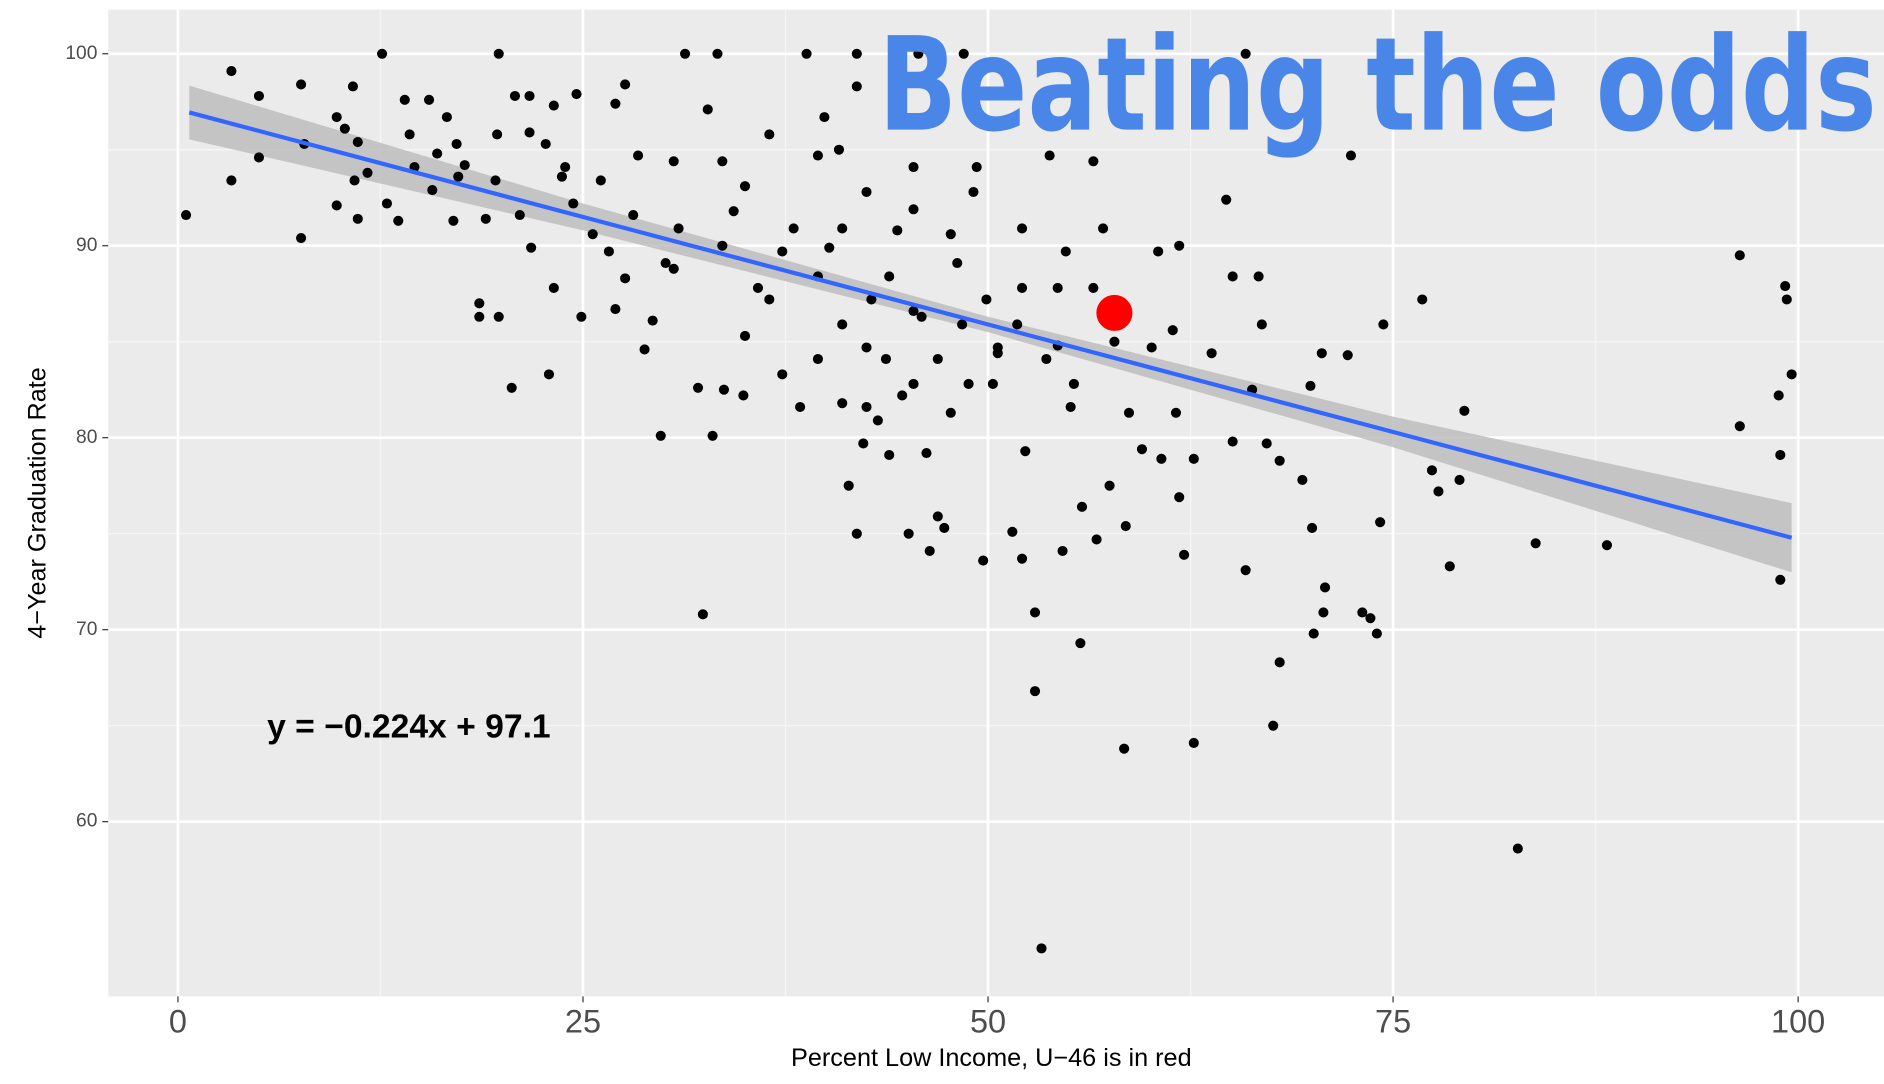  I want to click on highlight-point, so click(1114, 312).